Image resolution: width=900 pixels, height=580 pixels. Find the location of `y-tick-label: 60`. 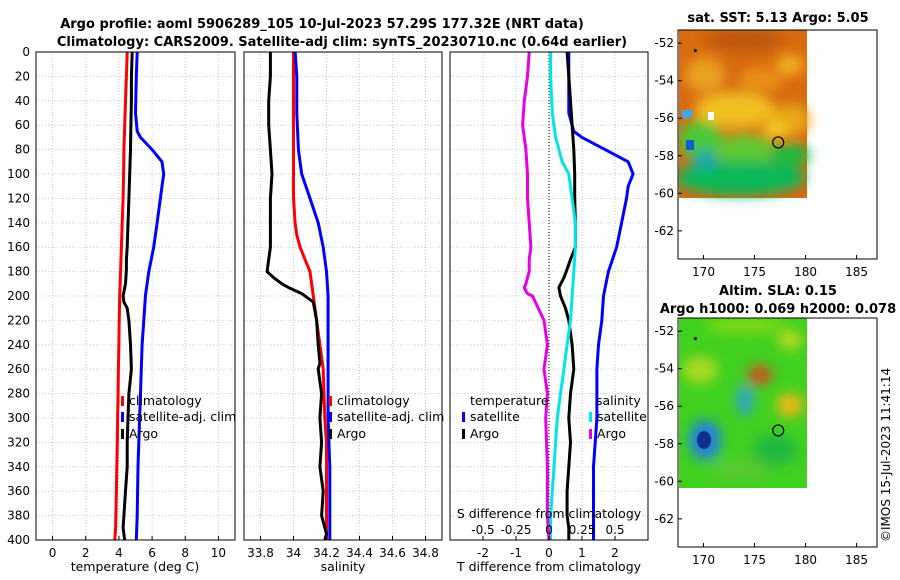

y-tick-label: 60 is located at coordinates (22, 125).